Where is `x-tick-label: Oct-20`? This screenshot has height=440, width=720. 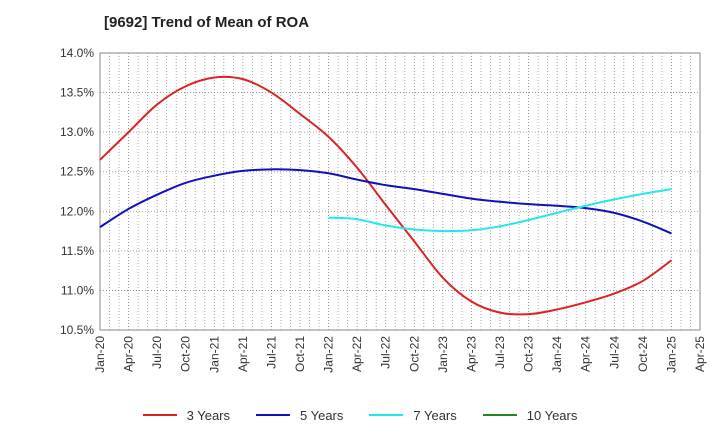 x-tick-label: Oct-20 is located at coordinates (186, 354).